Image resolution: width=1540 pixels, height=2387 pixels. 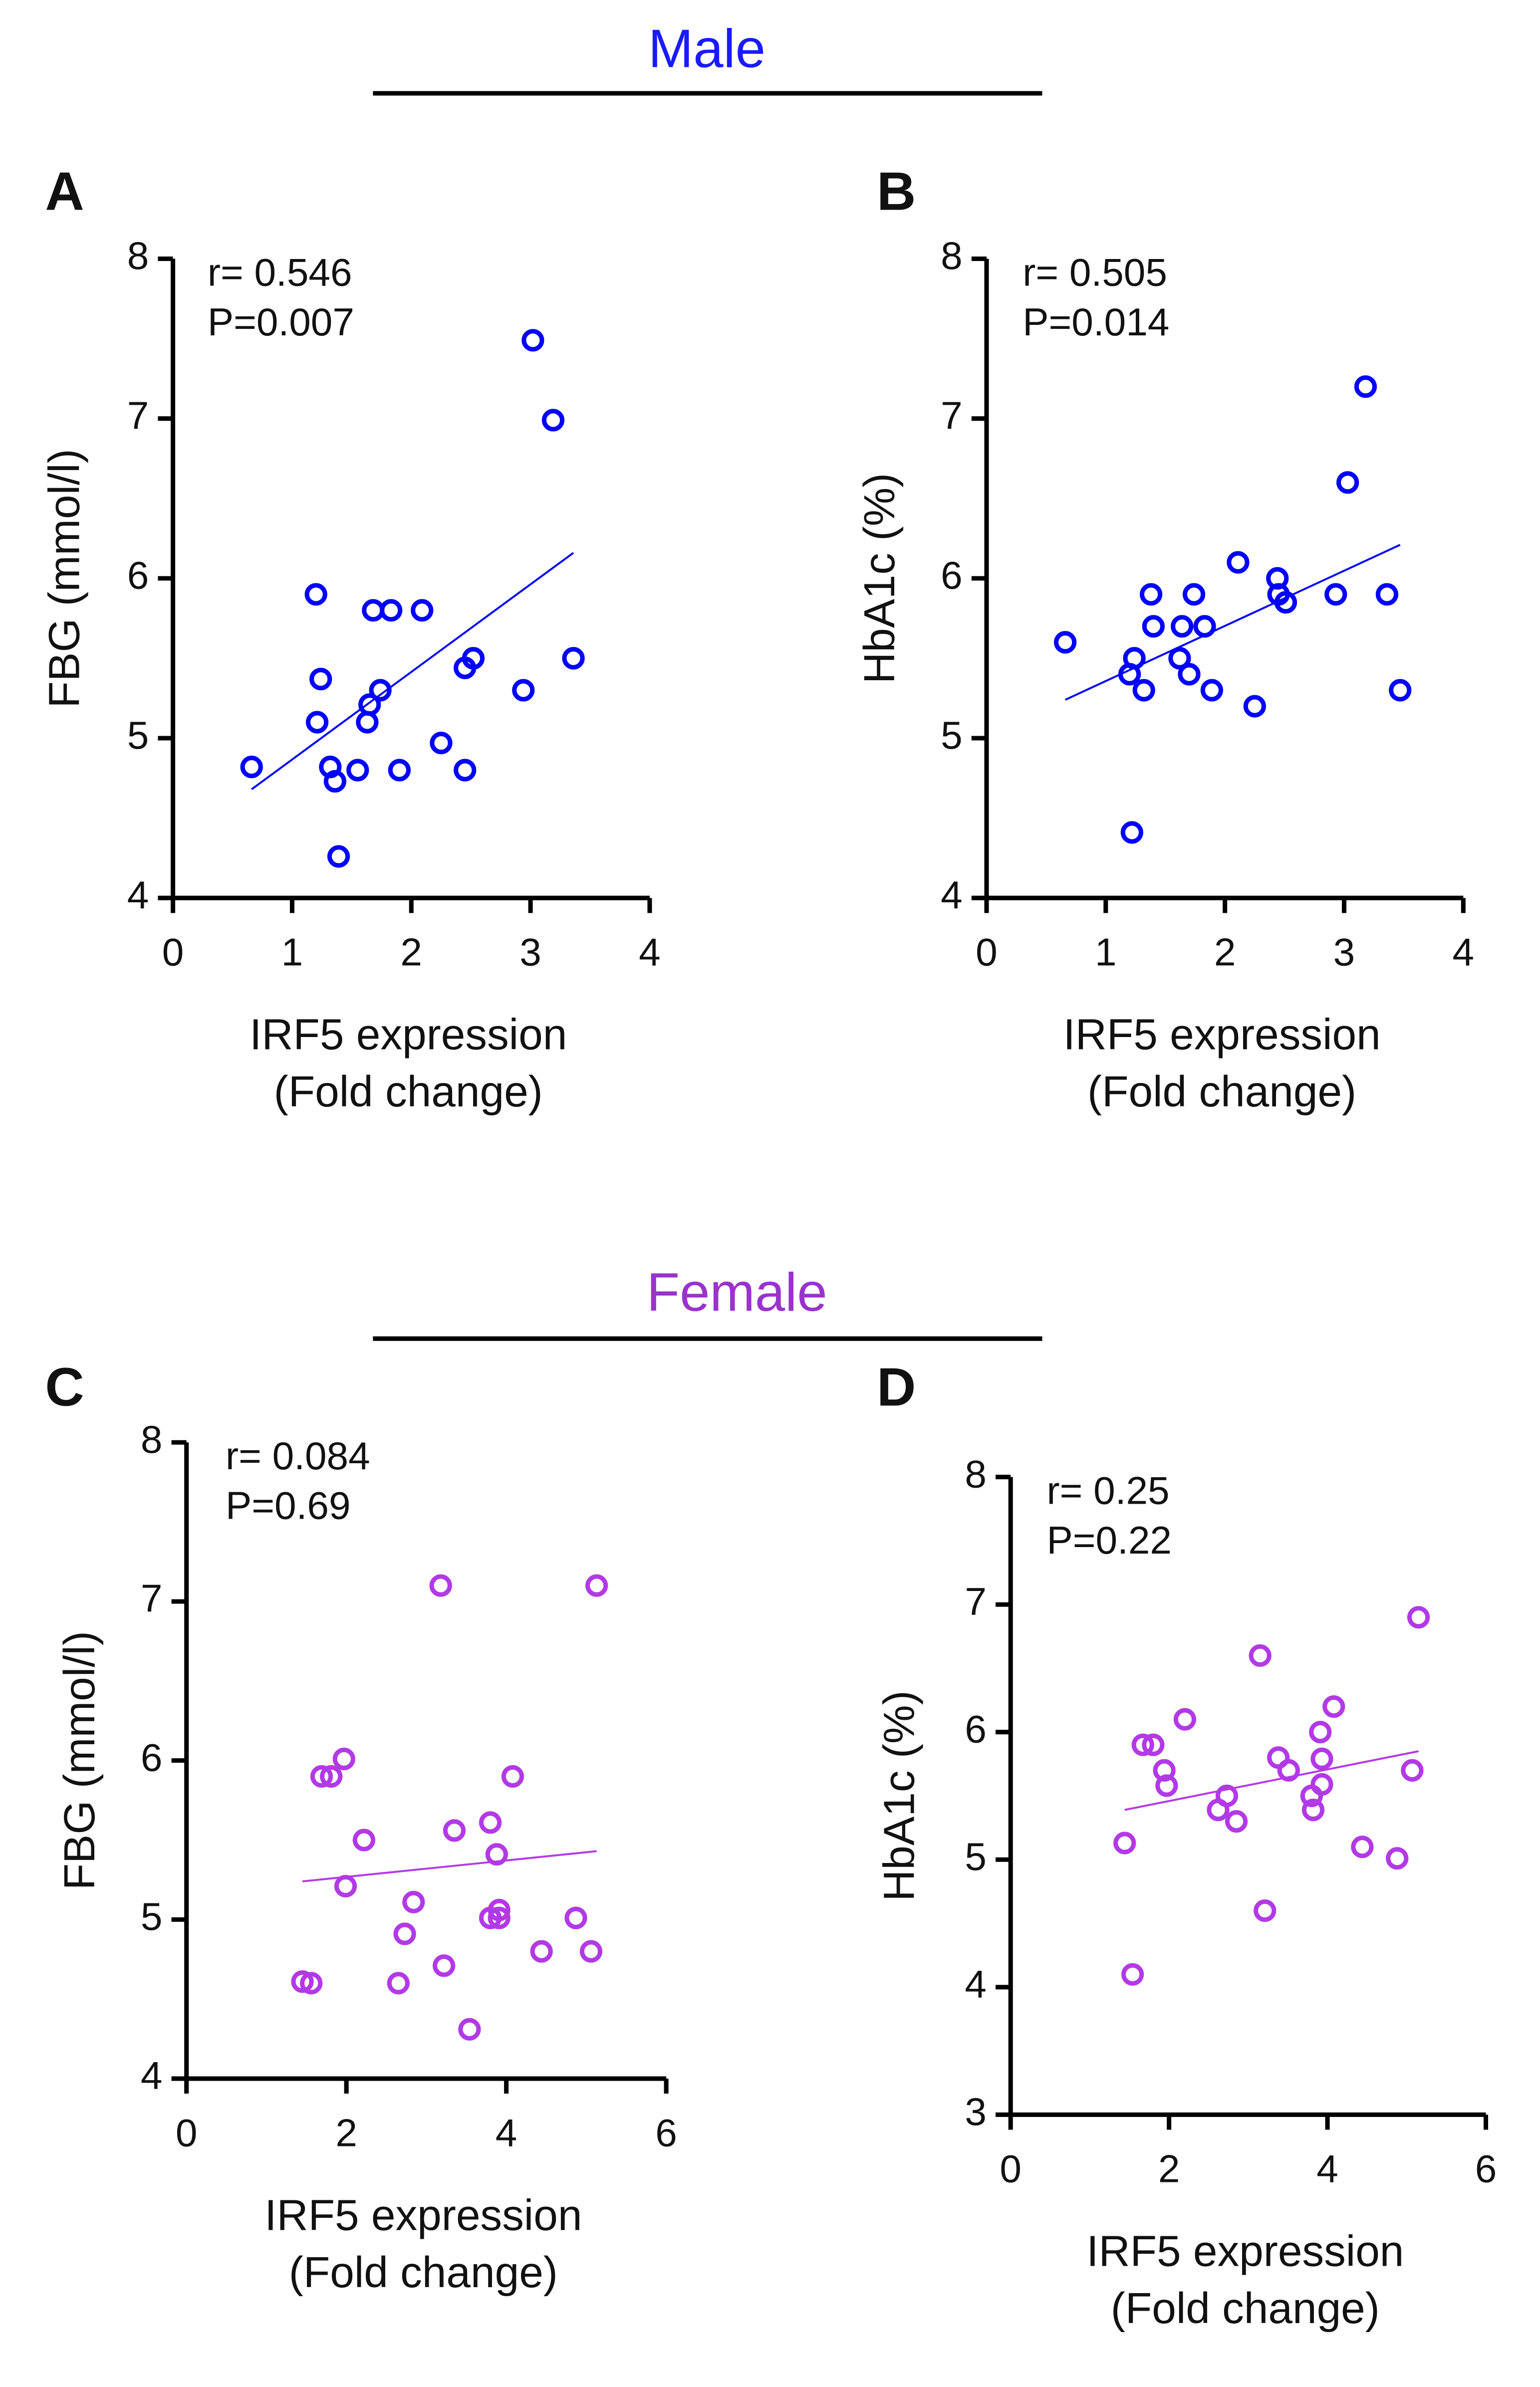 I want to click on annotation: P=0.69, so click(x=288, y=1506).